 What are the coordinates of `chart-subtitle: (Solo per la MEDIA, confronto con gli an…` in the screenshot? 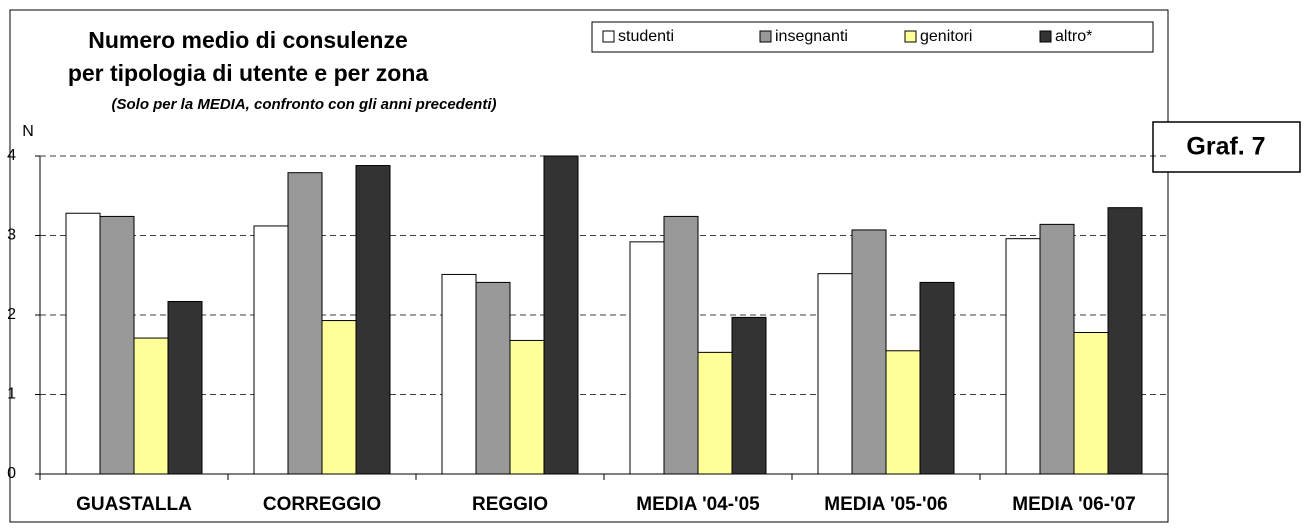 It's located at (303, 104).